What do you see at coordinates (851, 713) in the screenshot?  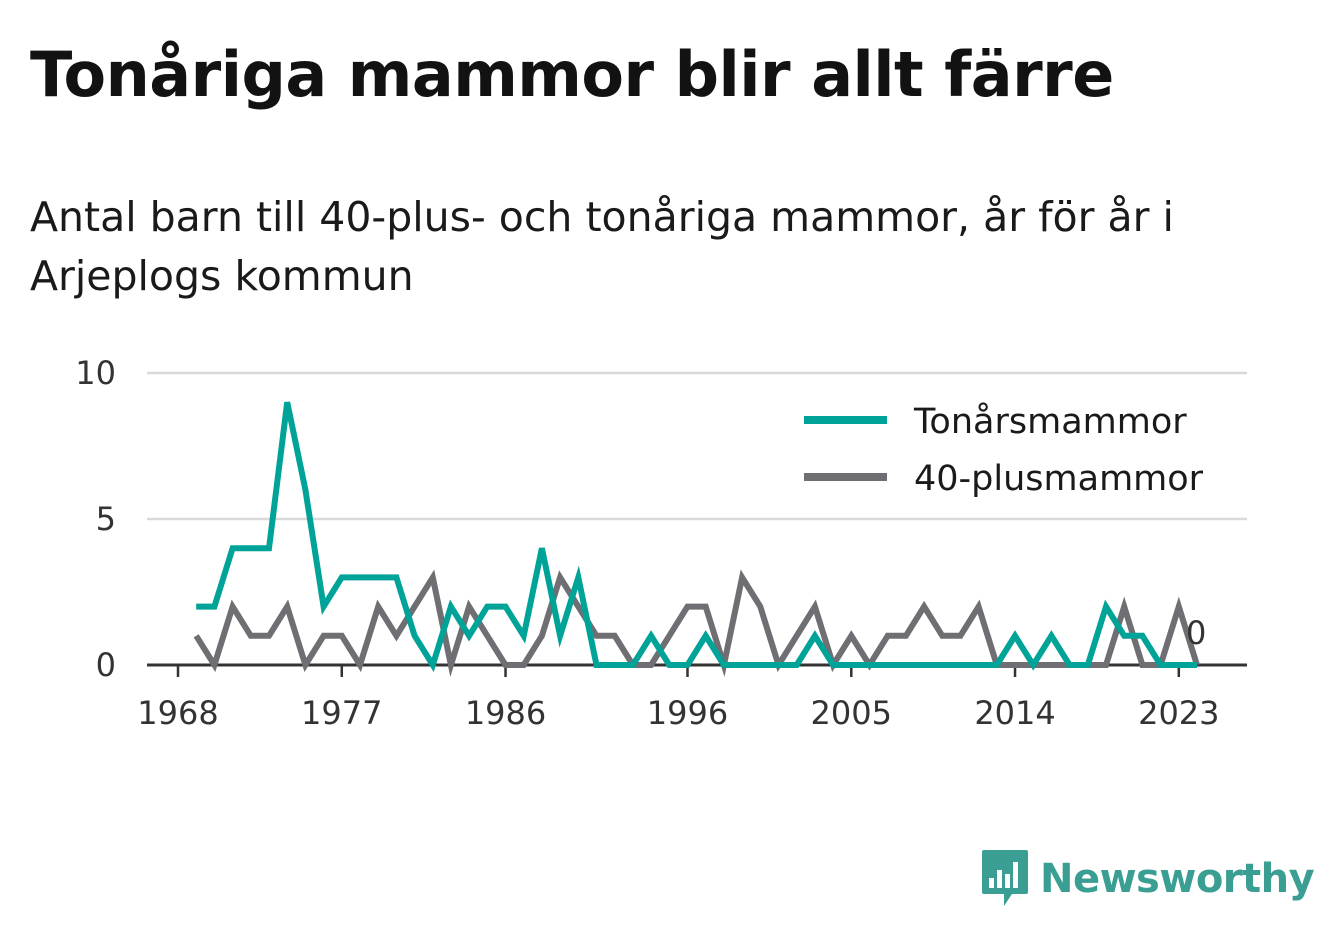 I see `x-tick-label: 2005` at bounding box center [851, 713].